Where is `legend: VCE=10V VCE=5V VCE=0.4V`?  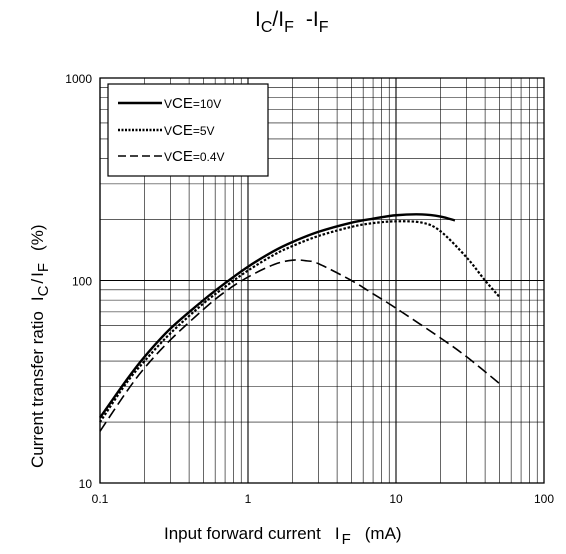 legend: VCE=10V VCE=5V VCE=0.4V is located at coordinates (188, 130).